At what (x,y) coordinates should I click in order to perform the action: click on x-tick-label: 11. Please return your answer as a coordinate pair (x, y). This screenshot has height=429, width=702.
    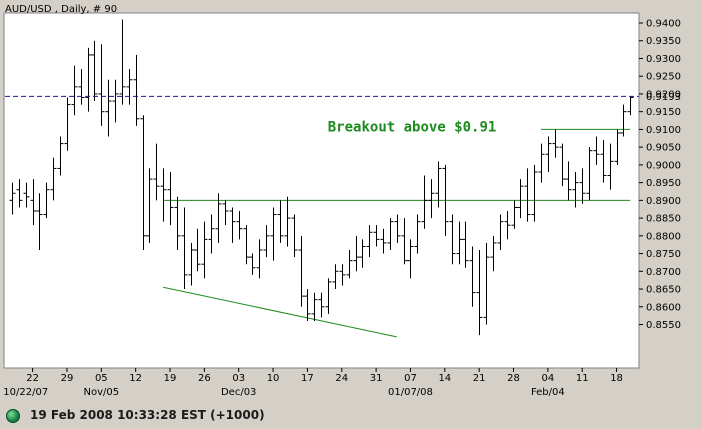
    Looking at the image, I should click on (582, 378).